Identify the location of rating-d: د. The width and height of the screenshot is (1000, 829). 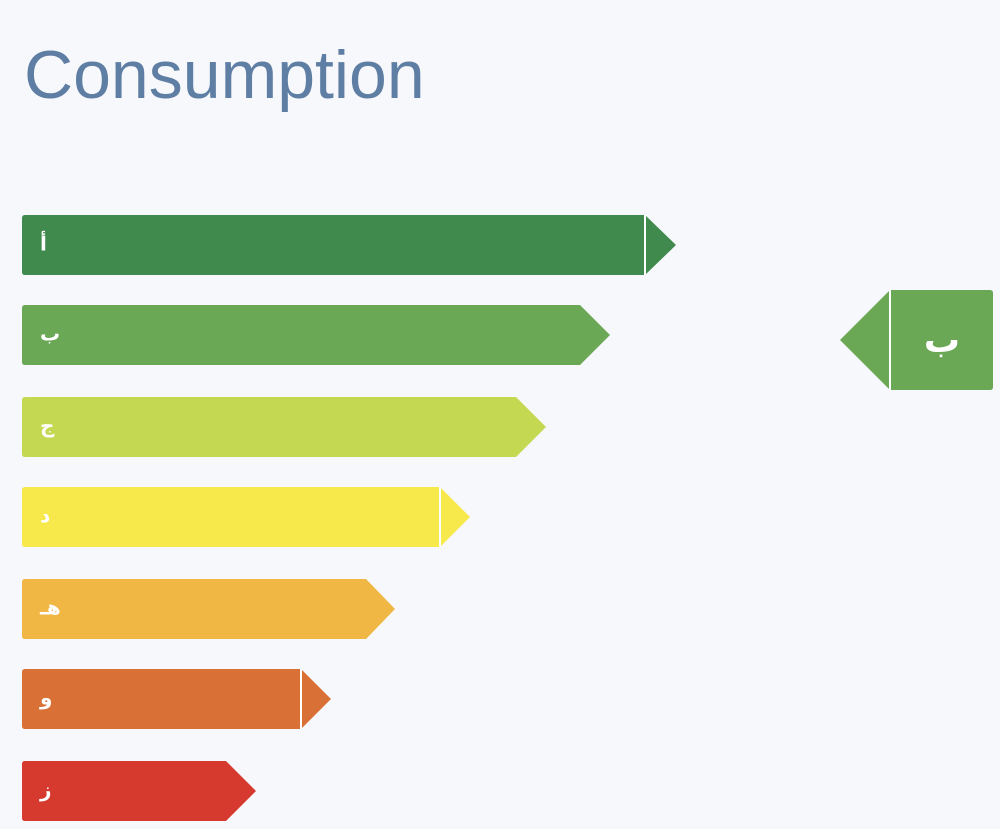
(246, 517).